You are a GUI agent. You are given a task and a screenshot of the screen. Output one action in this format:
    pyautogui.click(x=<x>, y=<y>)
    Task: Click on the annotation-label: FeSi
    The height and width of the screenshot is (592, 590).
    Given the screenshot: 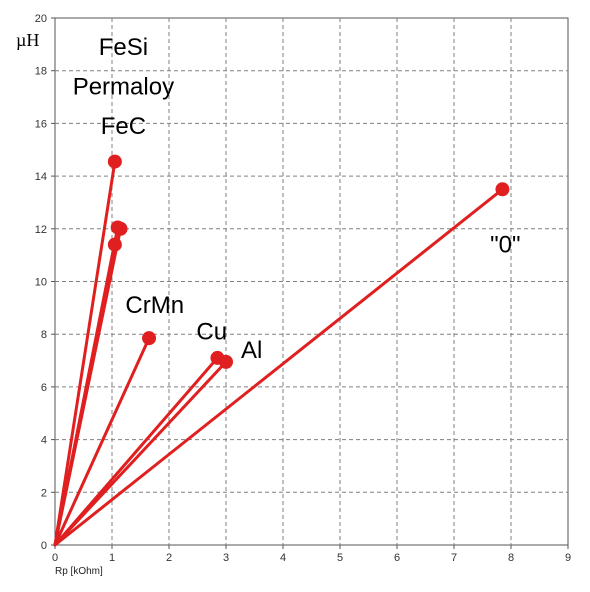 What is the action you would take?
    pyautogui.click(x=123, y=47)
    